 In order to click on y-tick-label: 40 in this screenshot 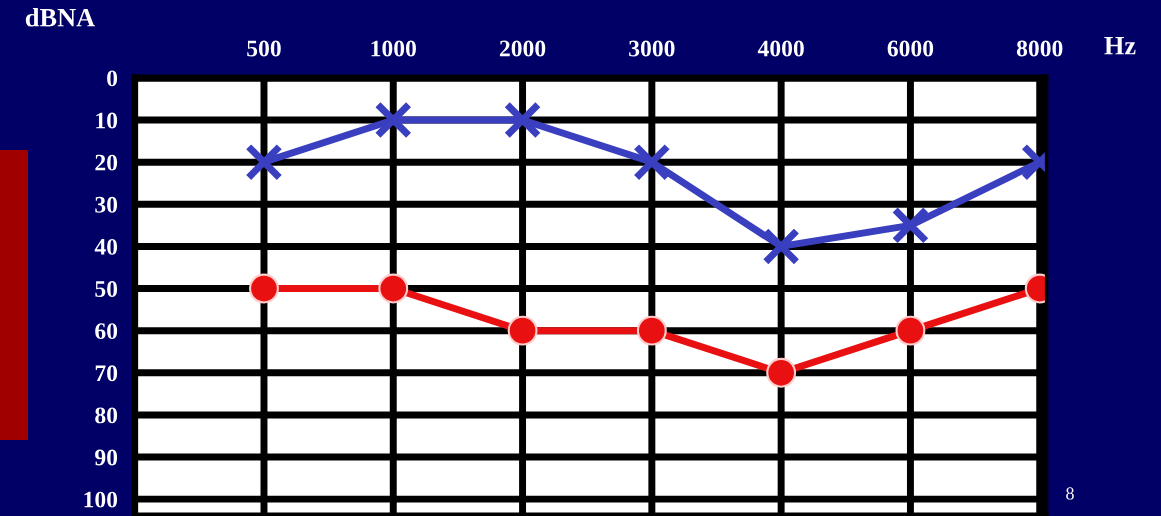, I will do `click(106, 246)`.